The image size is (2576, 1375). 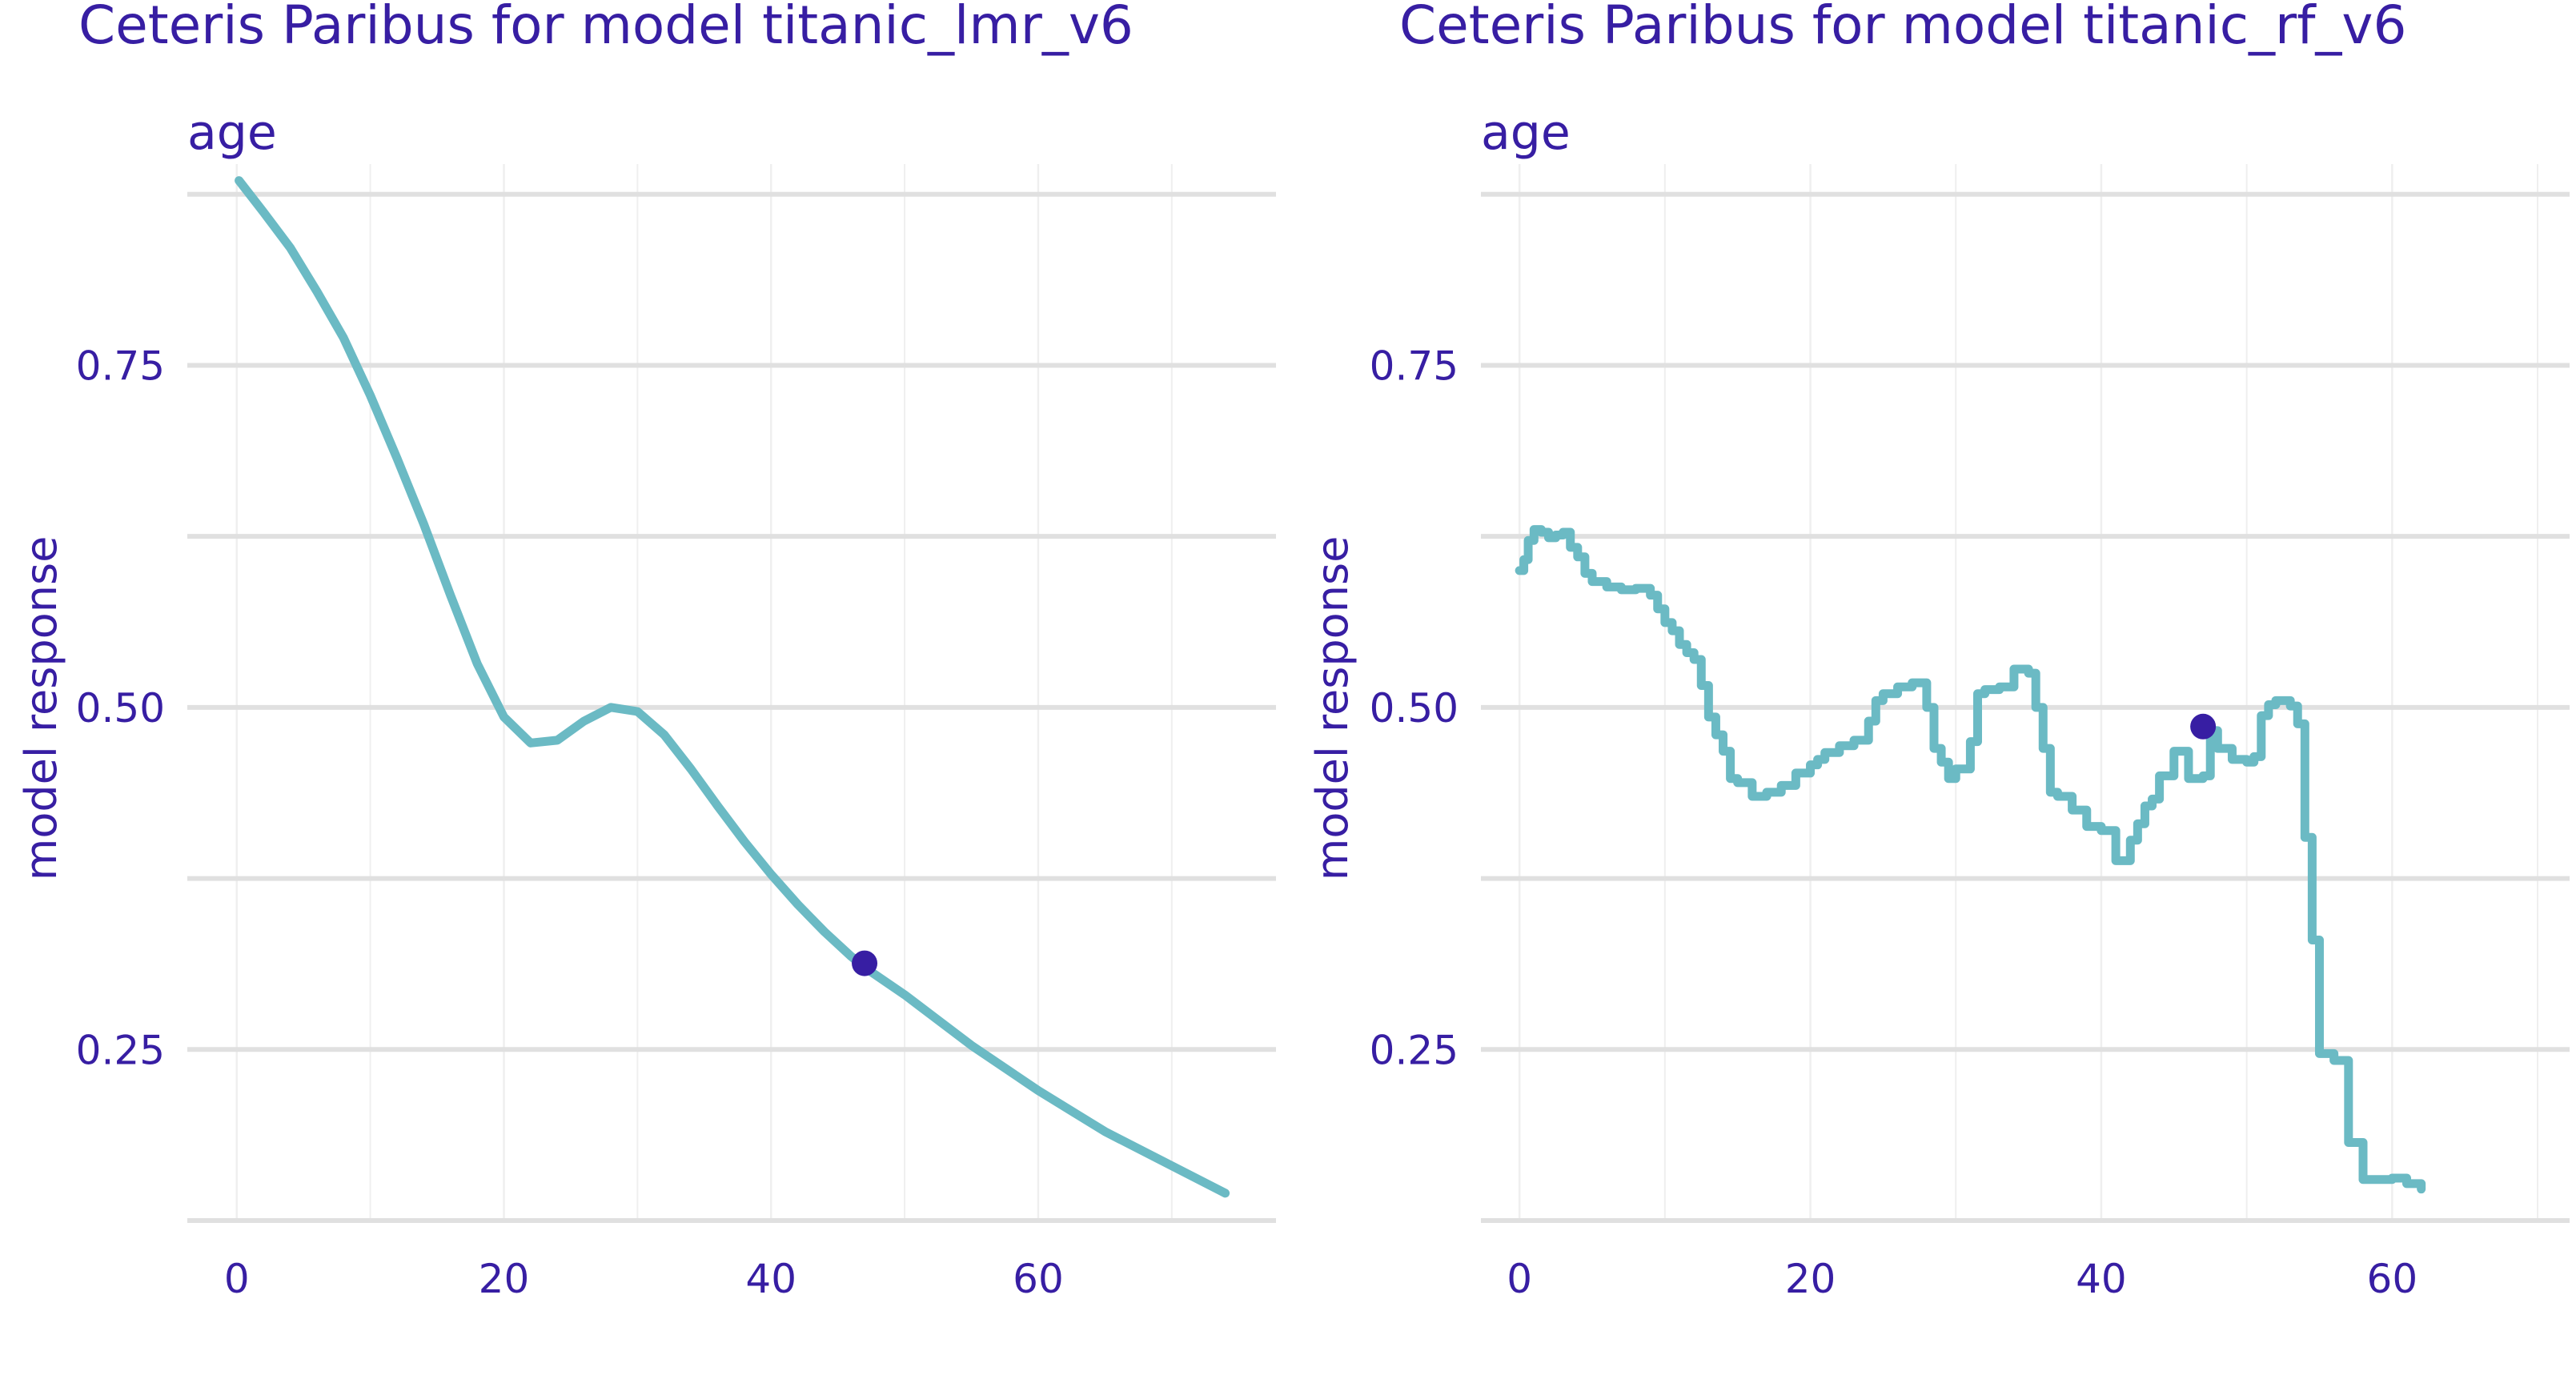 What do you see at coordinates (1415, 708) in the screenshot?
I see `rf-y-tick-label: 0.50` at bounding box center [1415, 708].